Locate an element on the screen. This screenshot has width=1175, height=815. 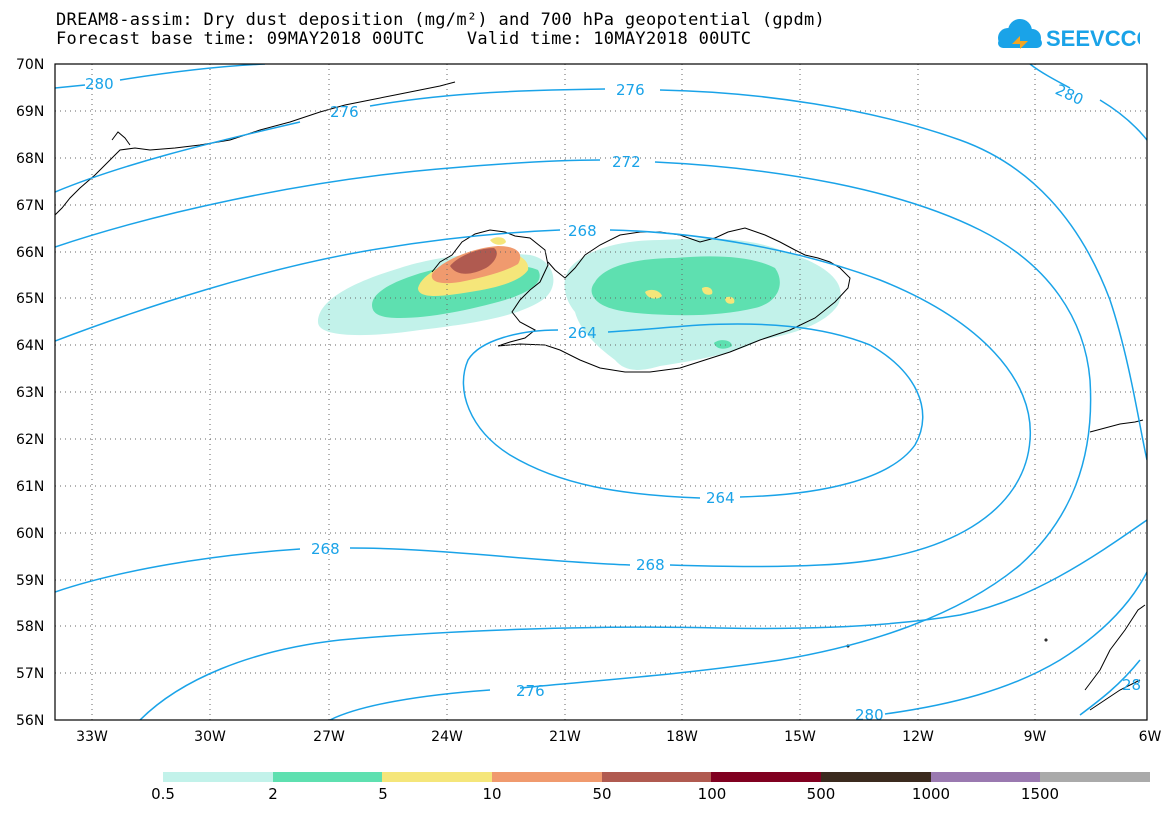
lon-label: 33W is located at coordinates (92, 737).